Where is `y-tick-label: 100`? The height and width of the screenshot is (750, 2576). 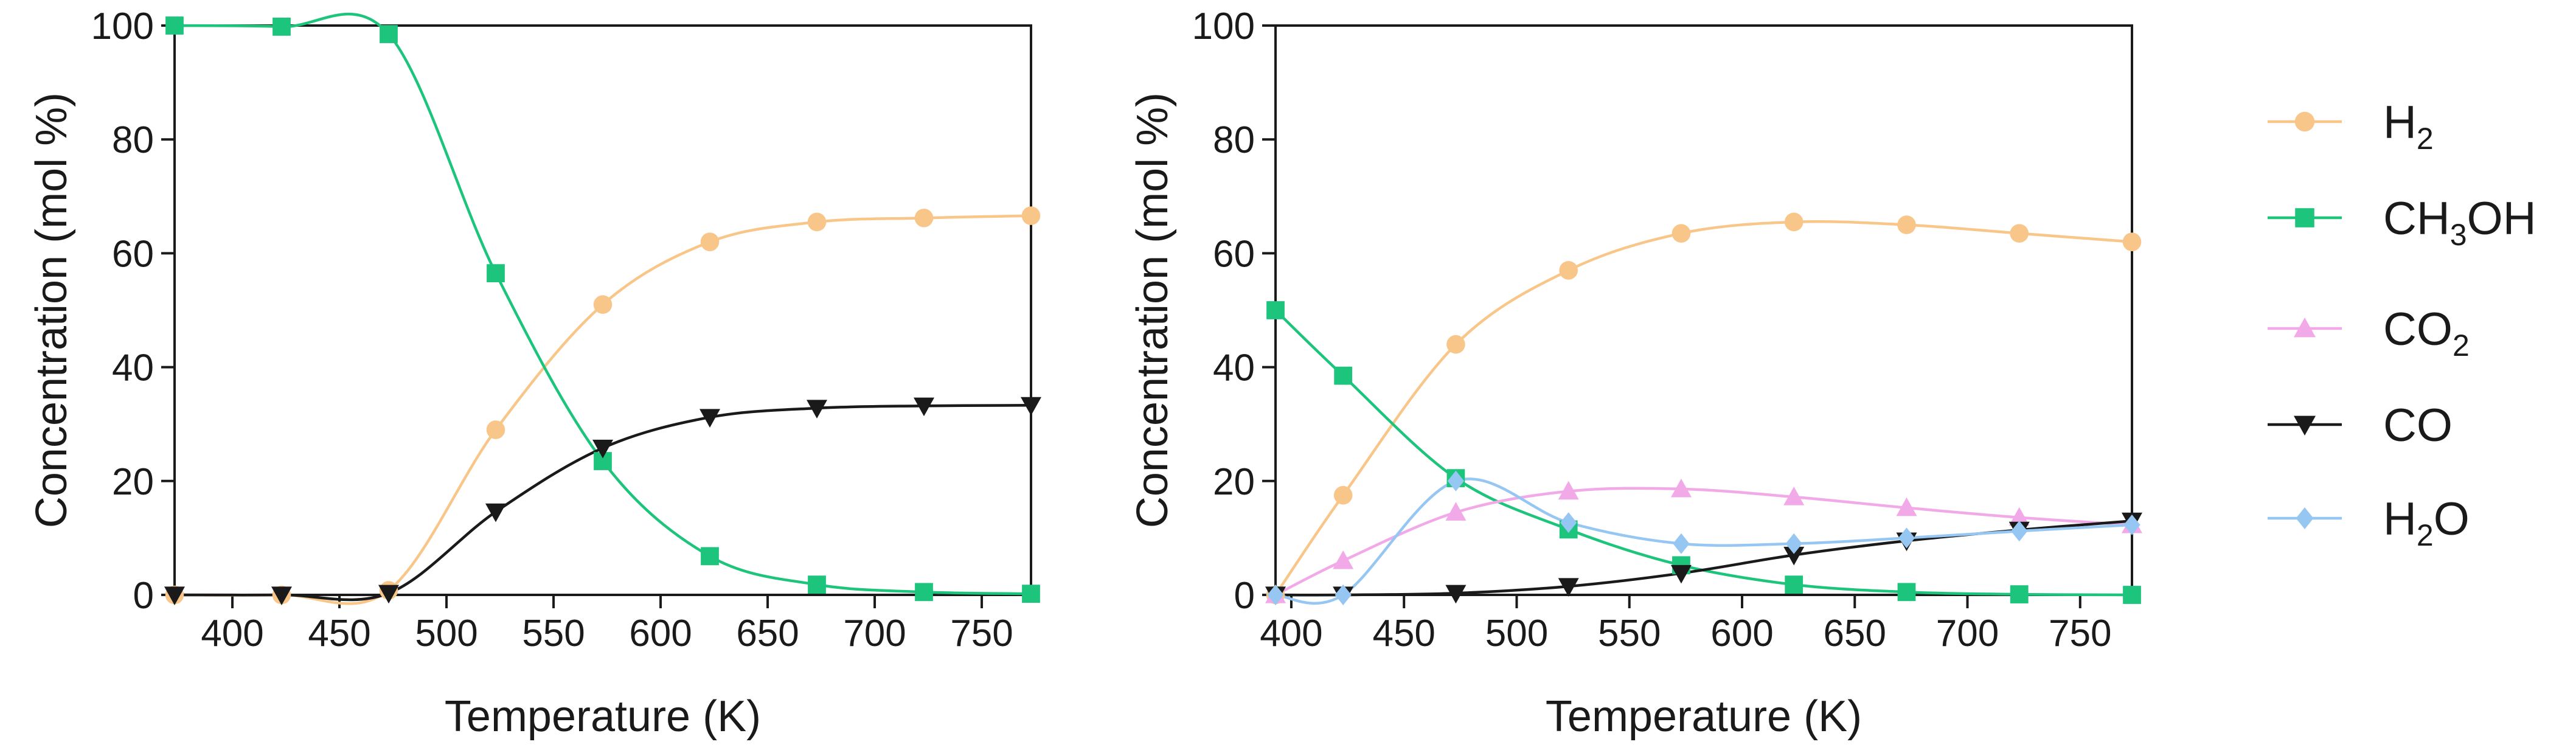
y-tick-label: 100 is located at coordinates (1223, 26).